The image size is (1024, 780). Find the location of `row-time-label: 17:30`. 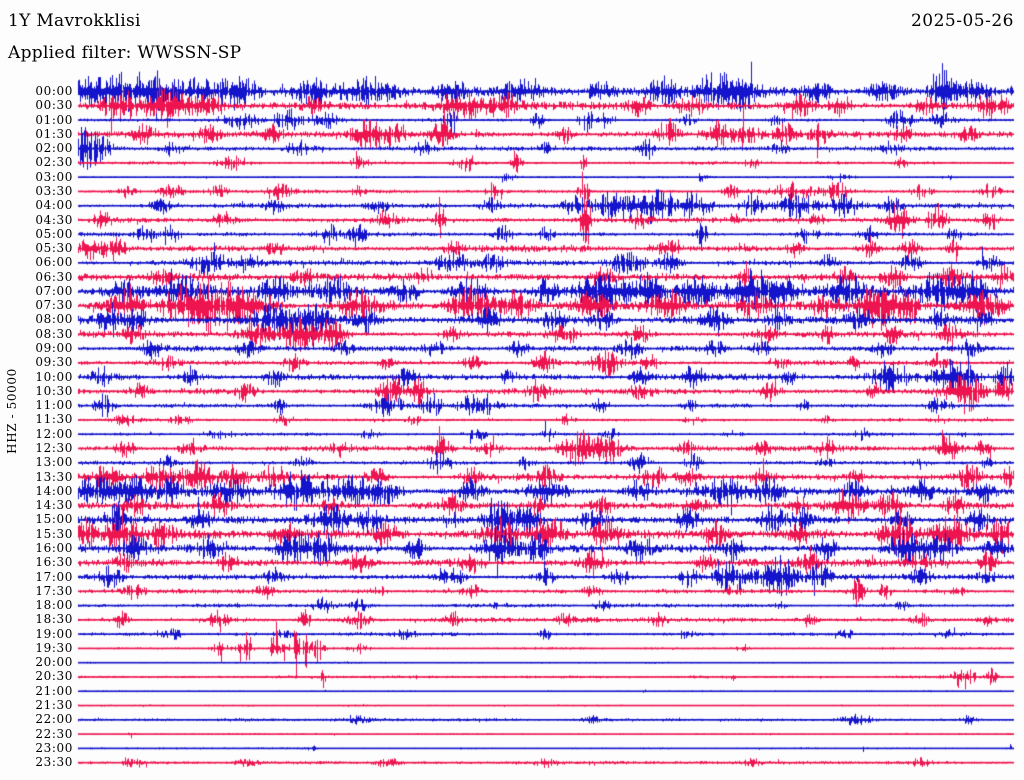

row-time-label: 17:30 is located at coordinates (54, 590).